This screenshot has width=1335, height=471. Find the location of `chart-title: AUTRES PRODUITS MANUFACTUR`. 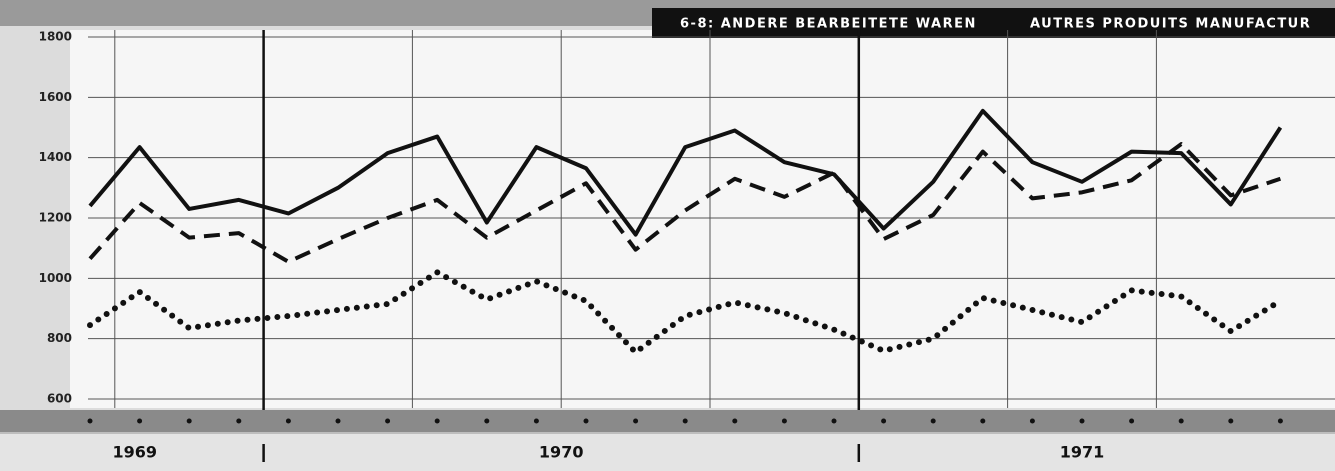

chart-title: AUTRES PRODUITS MANUFACTUR is located at coordinates (1170, 24).